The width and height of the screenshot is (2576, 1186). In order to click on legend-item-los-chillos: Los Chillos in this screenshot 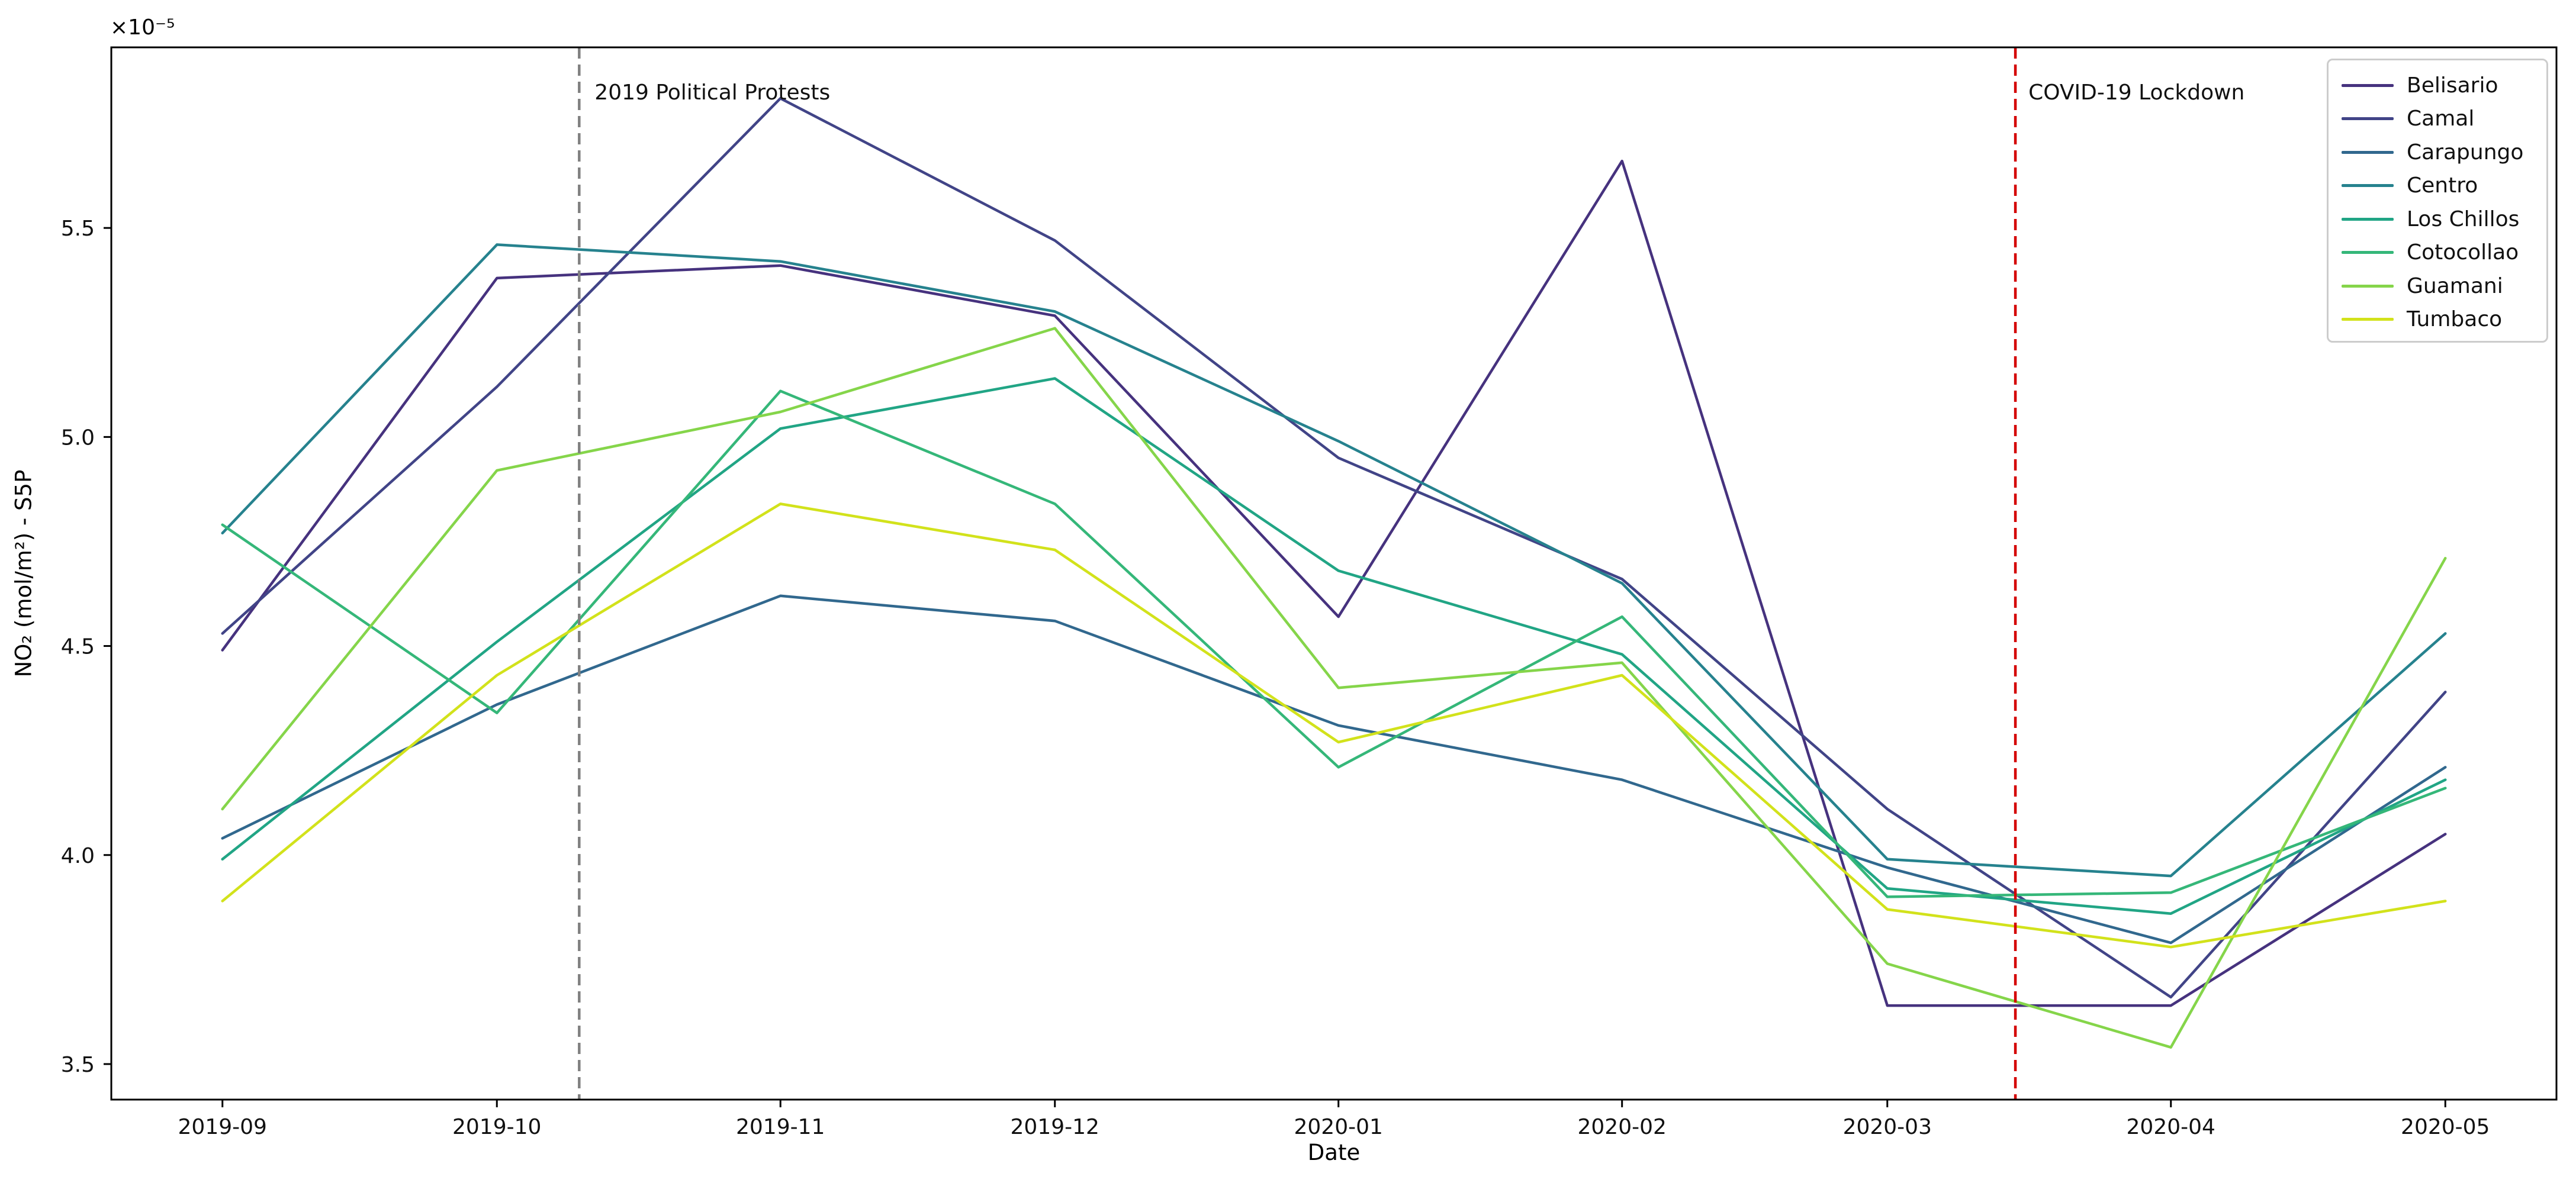, I will do `click(2441, 219)`.